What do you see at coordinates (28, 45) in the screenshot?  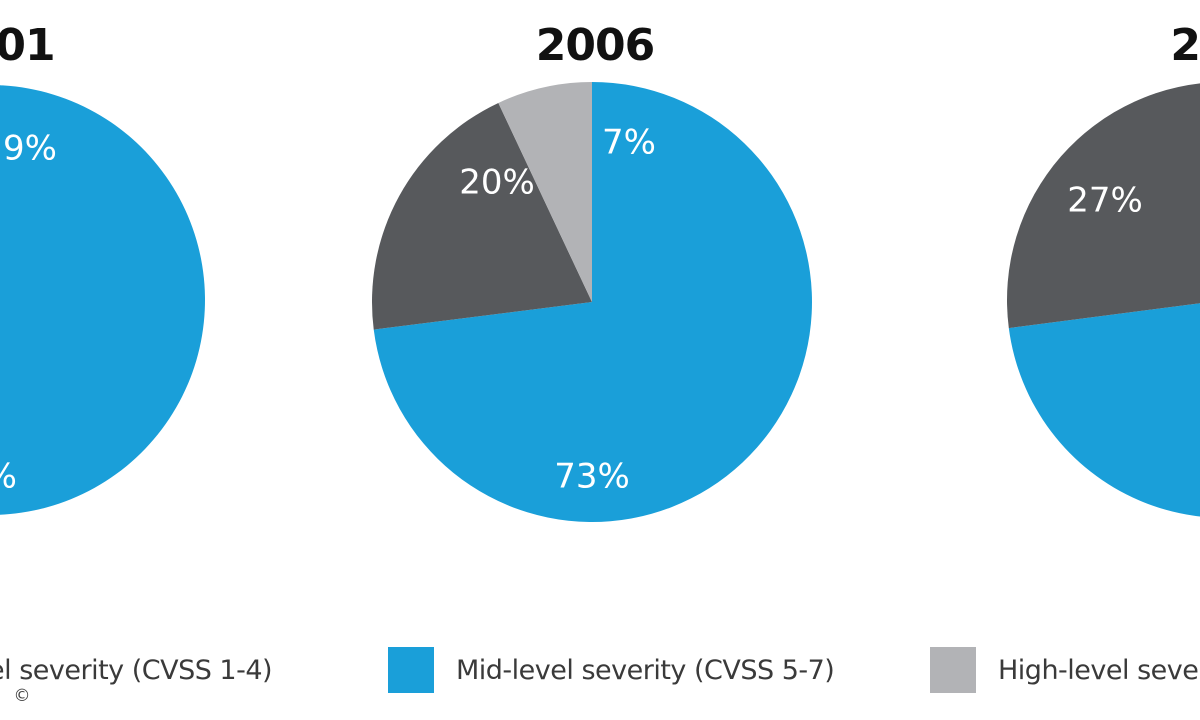 I see `pie-title-2001: 01` at bounding box center [28, 45].